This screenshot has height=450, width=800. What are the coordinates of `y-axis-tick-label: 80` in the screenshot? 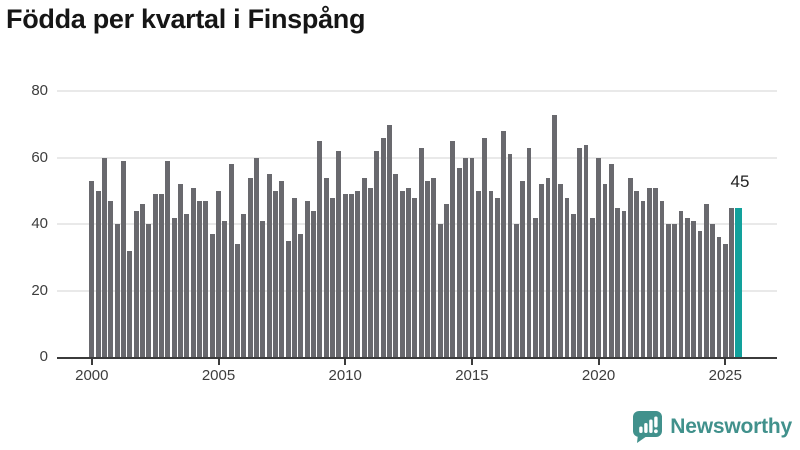 It's located at (39, 91).